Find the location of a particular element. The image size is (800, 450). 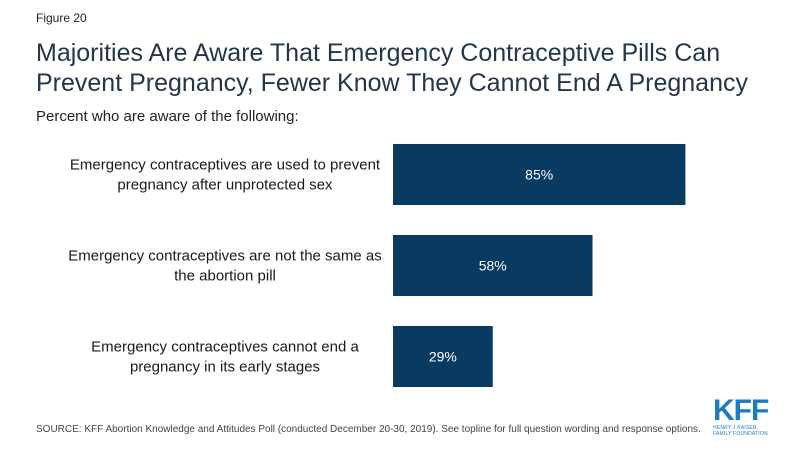

category-label-line: pregnancy after unprotected sex is located at coordinates (225, 185).